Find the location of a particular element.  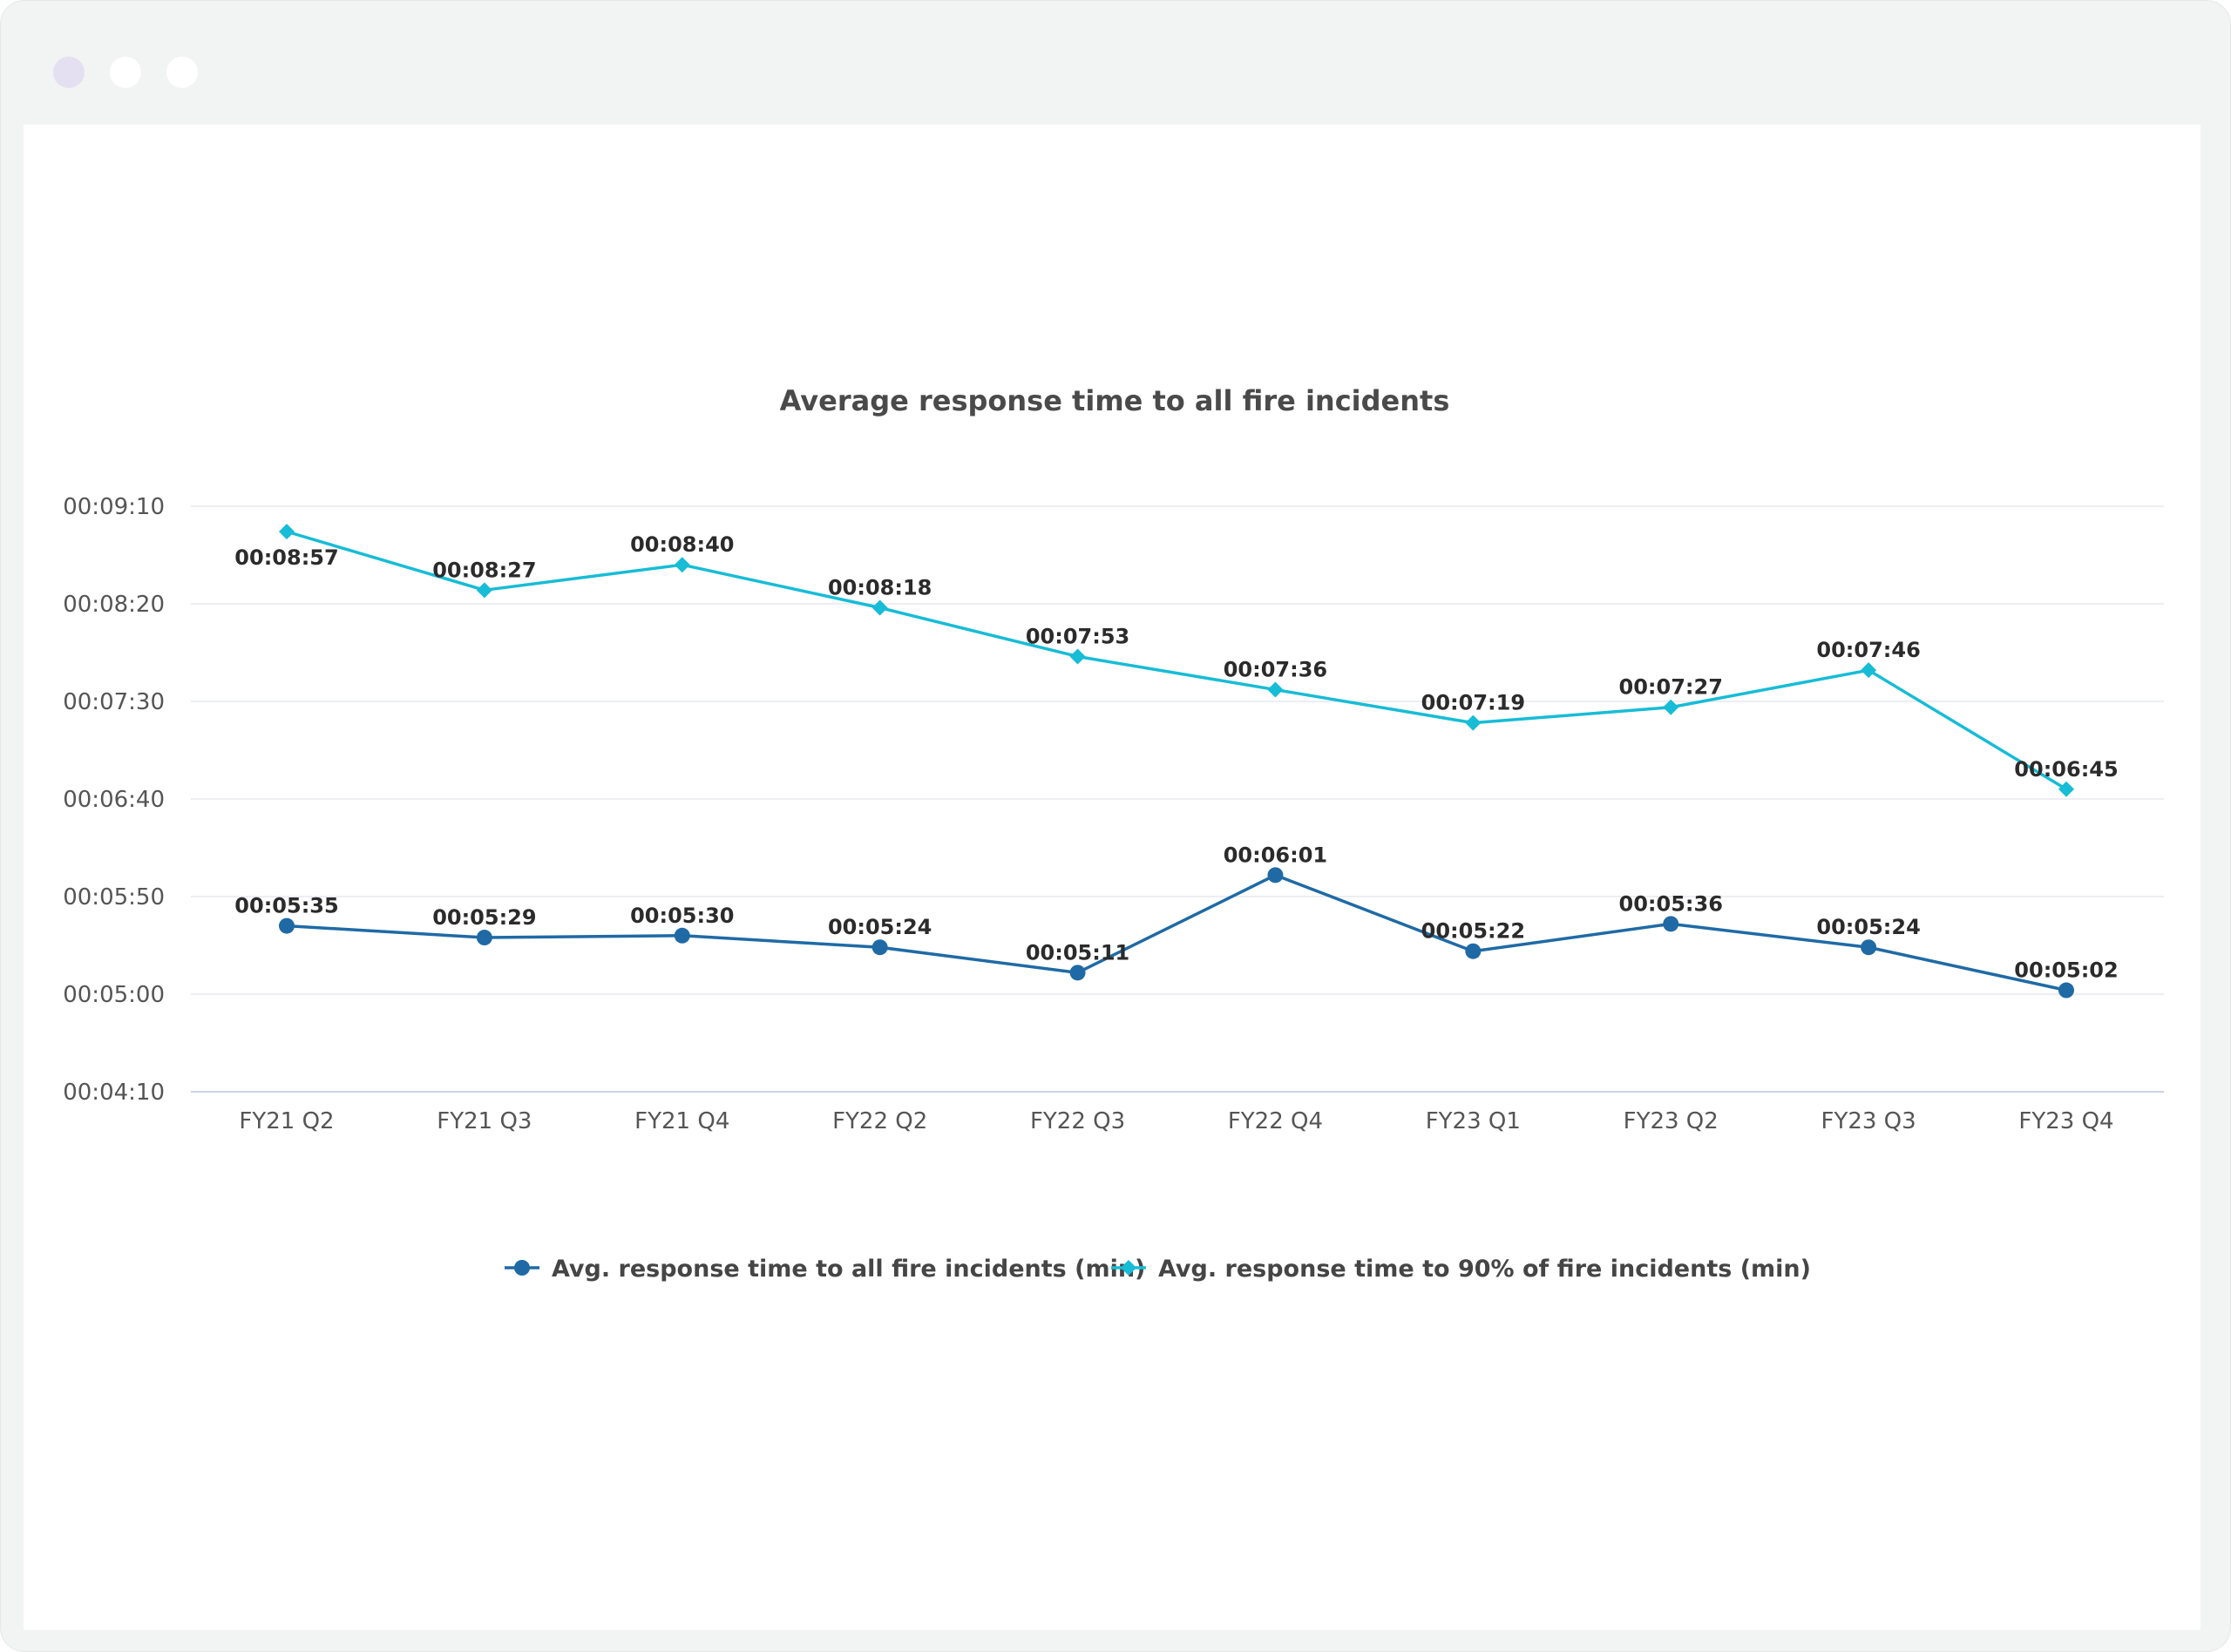

data-label: 00:05:36 is located at coordinates (1671, 903).